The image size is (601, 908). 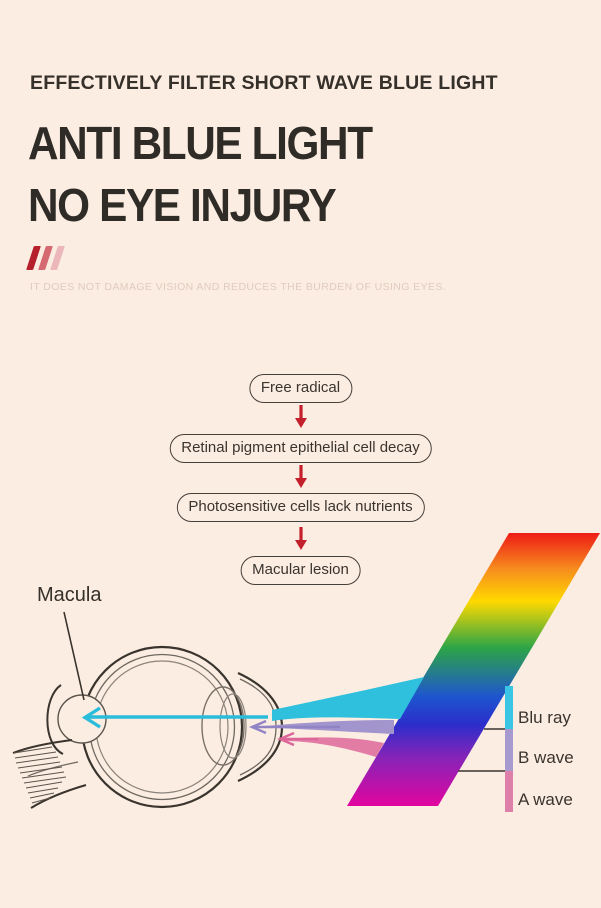 I want to click on title-line-2: NO EYE INJURY, so click(x=182, y=205).